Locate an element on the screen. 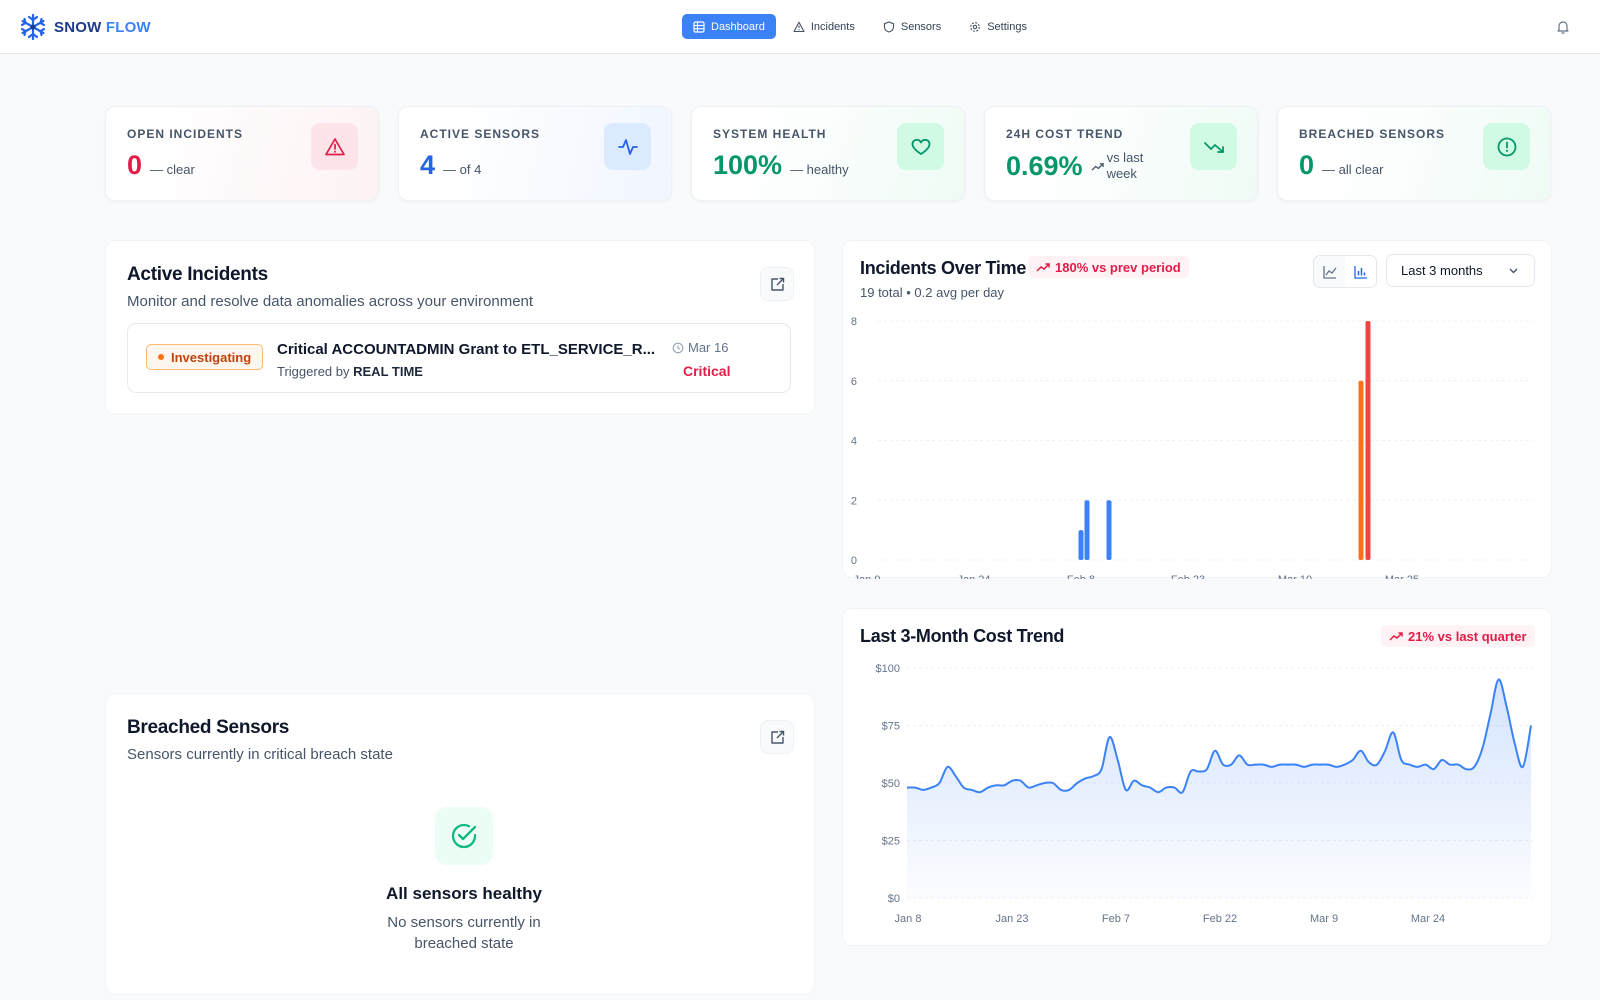  nav-label: Settings is located at coordinates (1007, 26).